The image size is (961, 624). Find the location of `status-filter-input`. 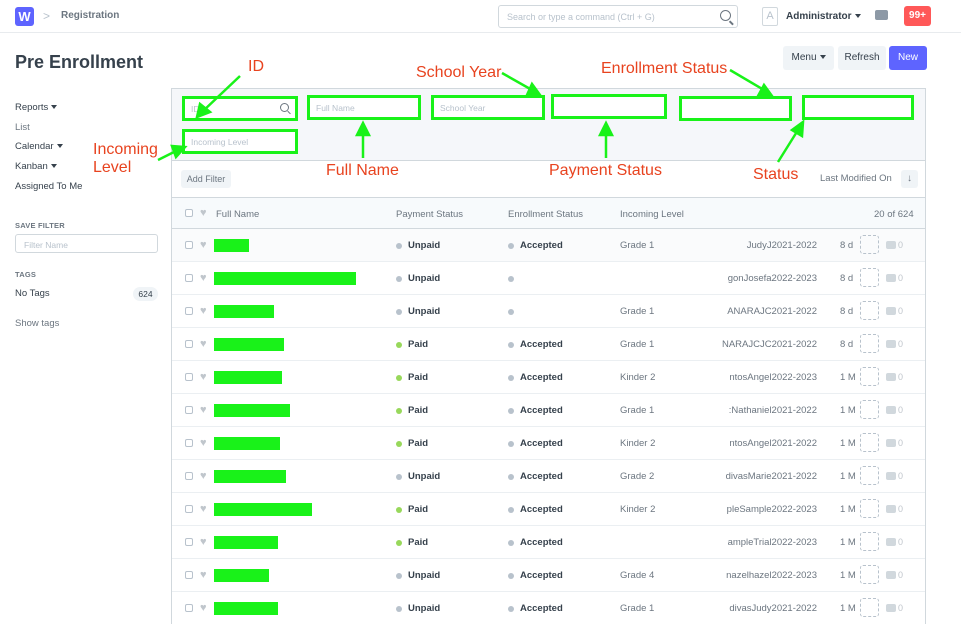

status-filter-input is located at coordinates (858, 107).